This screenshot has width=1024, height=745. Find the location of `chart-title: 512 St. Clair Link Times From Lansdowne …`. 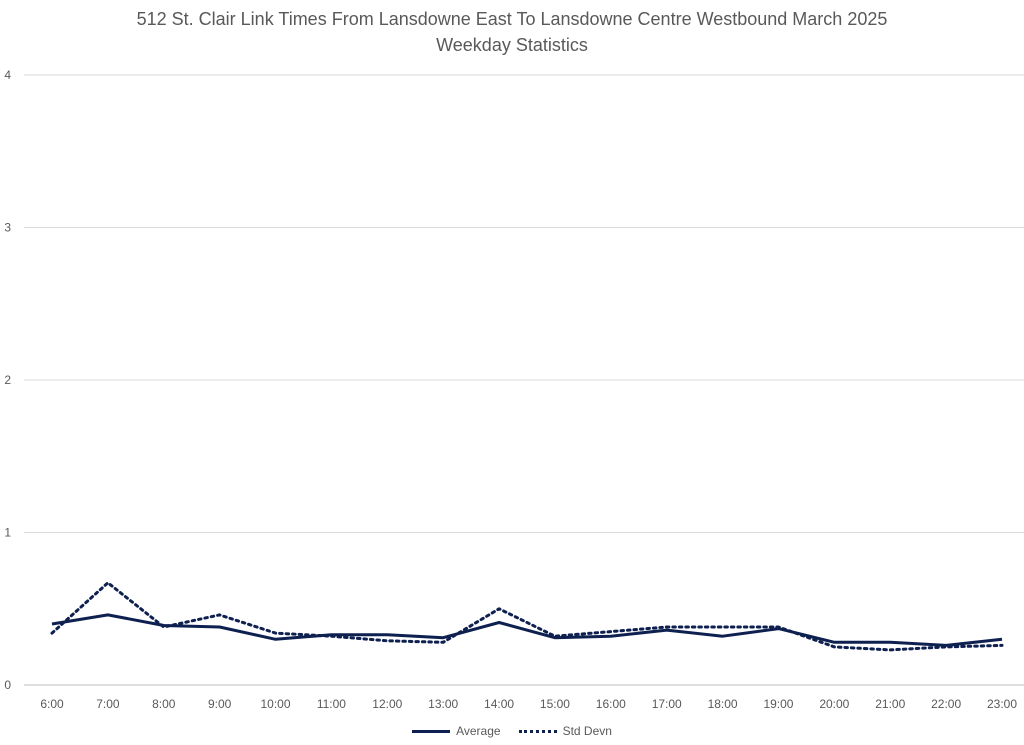

chart-title: 512 St. Clair Link Times From Lansdowne … is located at coordinates (512, 19).